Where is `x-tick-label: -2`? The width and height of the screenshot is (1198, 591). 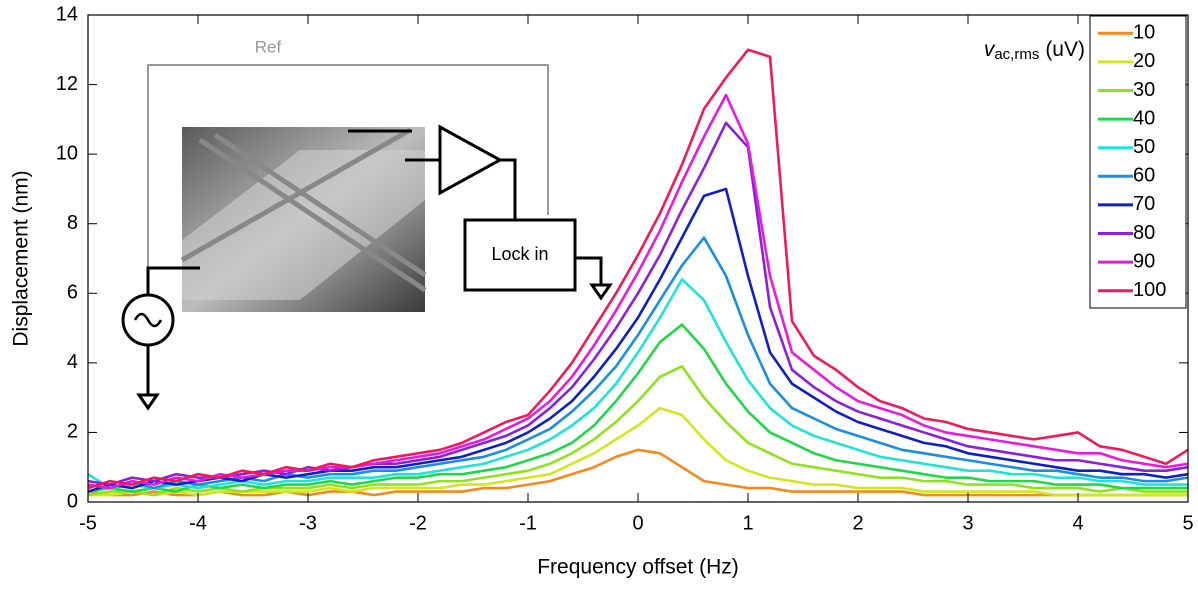 x-tick-label: -2 is located at coordinates (418, 523).